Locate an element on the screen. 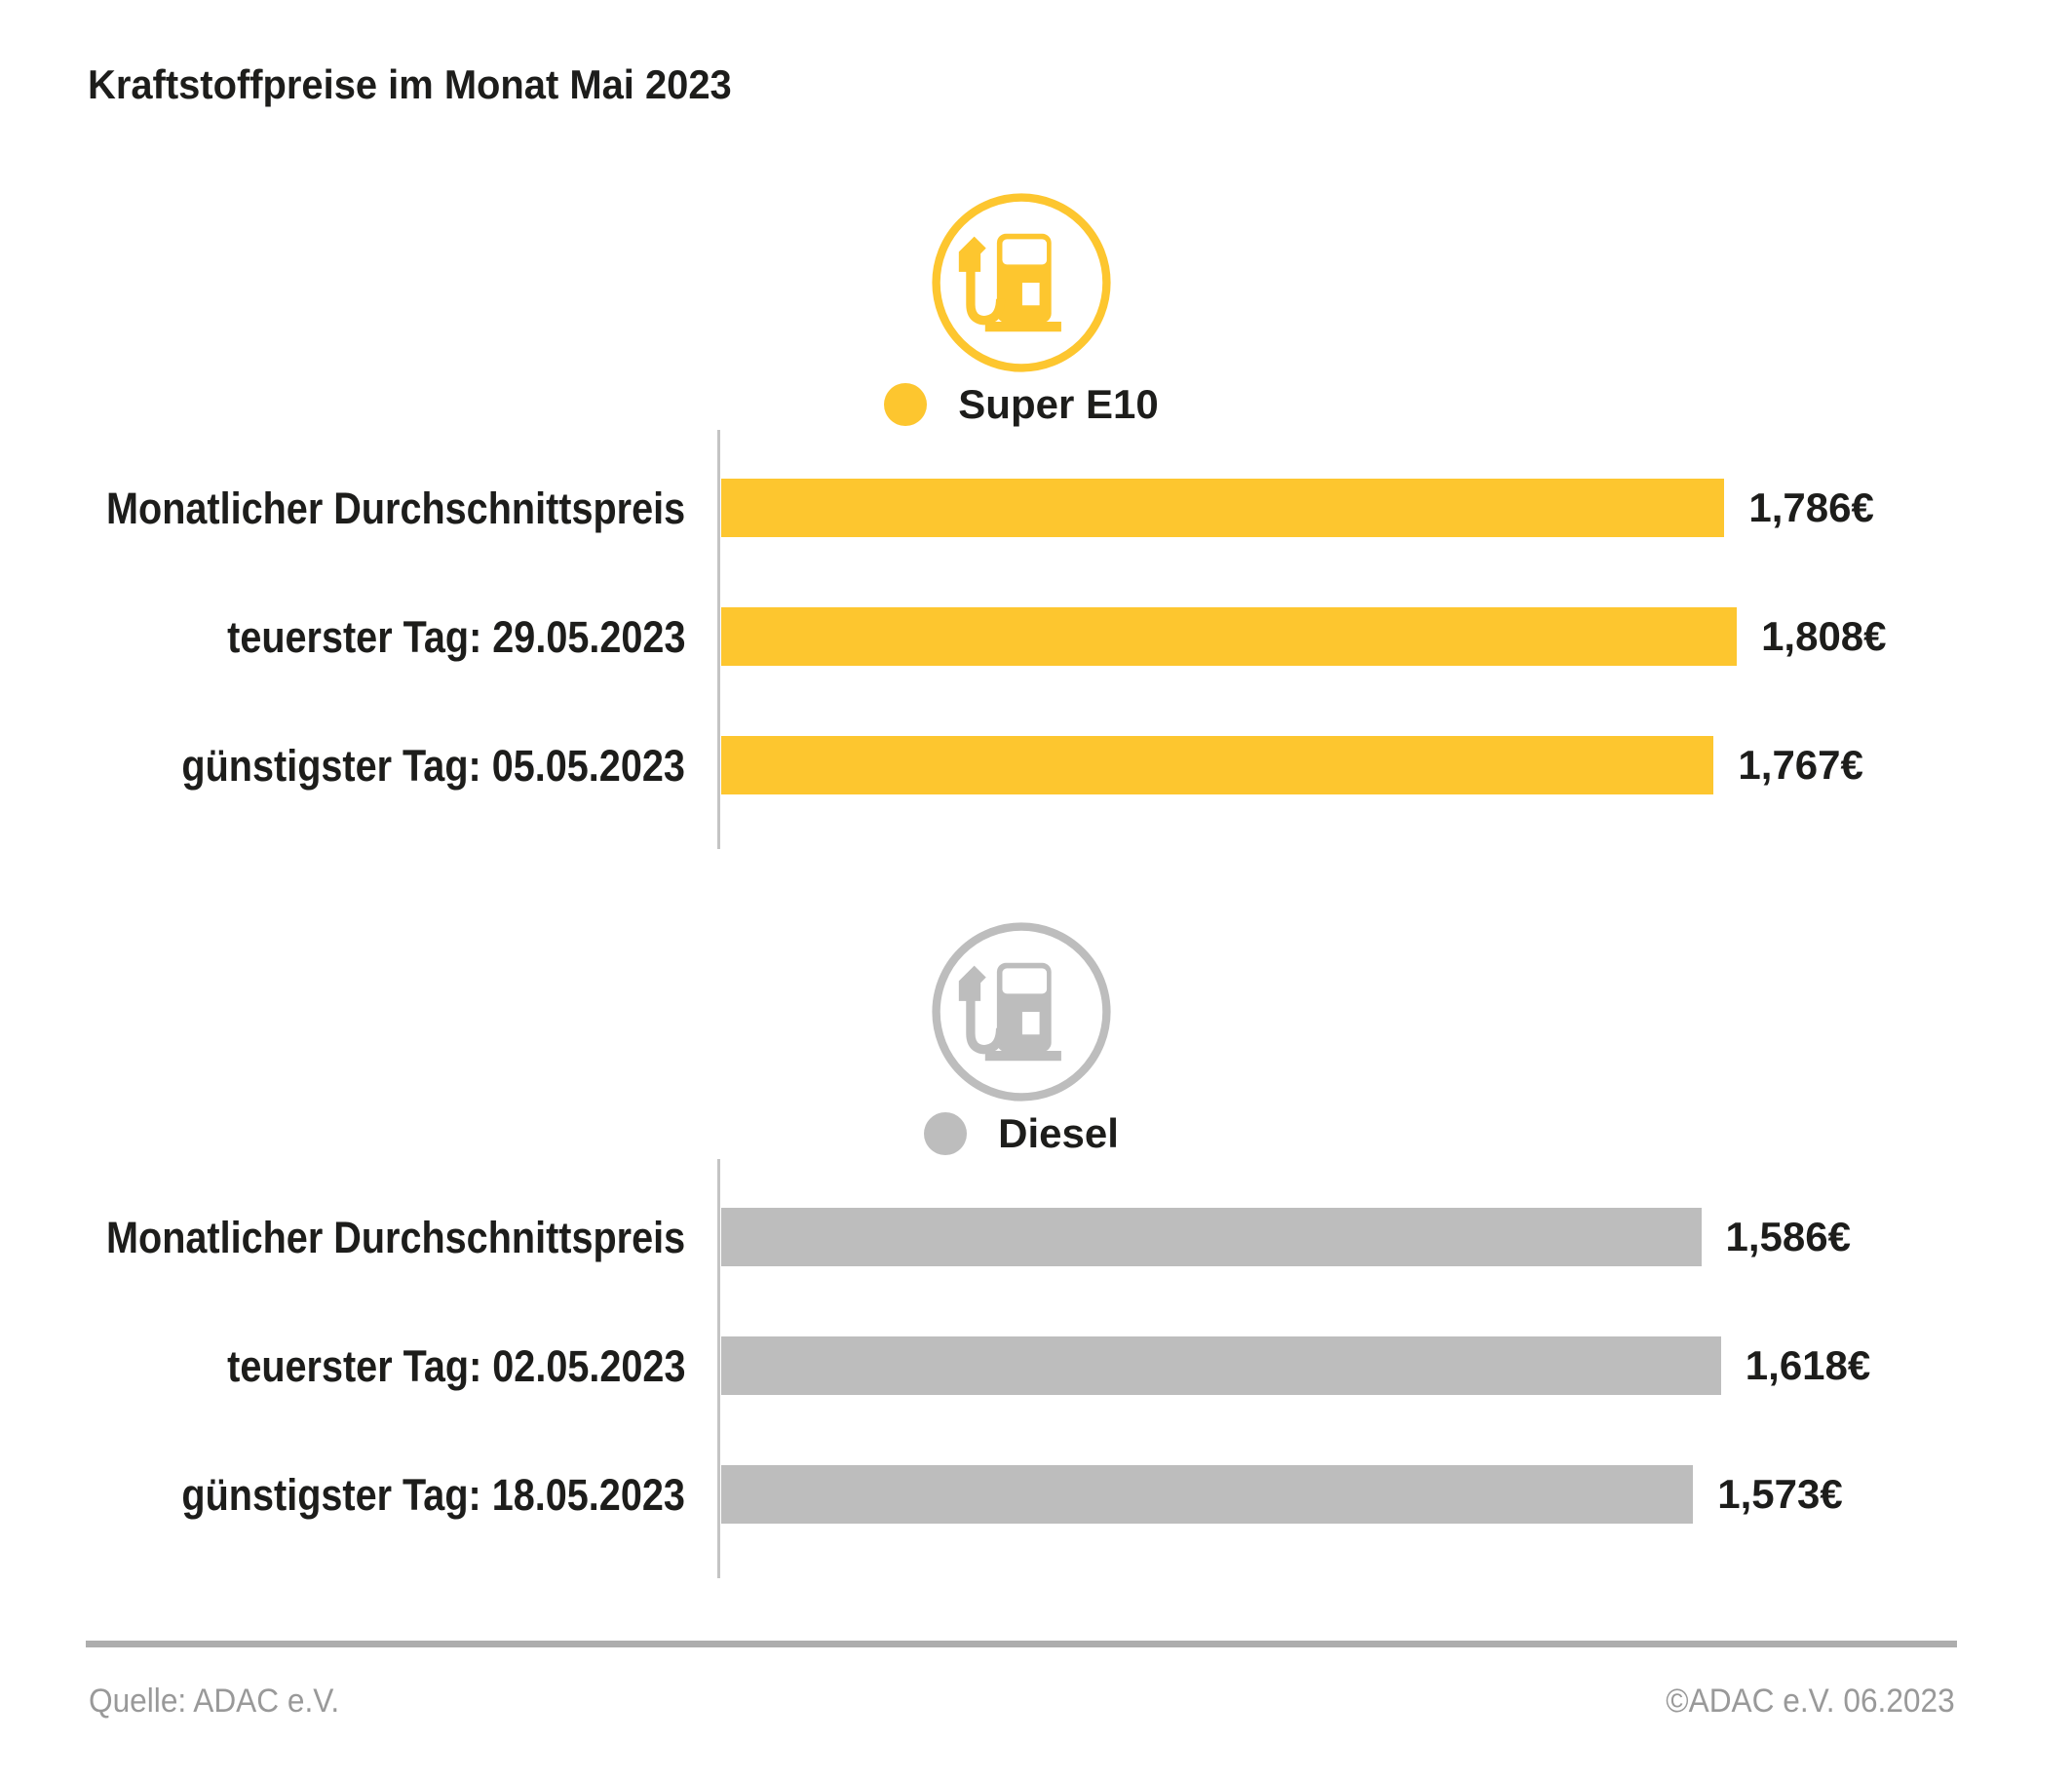 Image resolution: width=2072 pixels, height=1780 pixels. bar-area: 1,808€ is located at coordinates (1339, 636).